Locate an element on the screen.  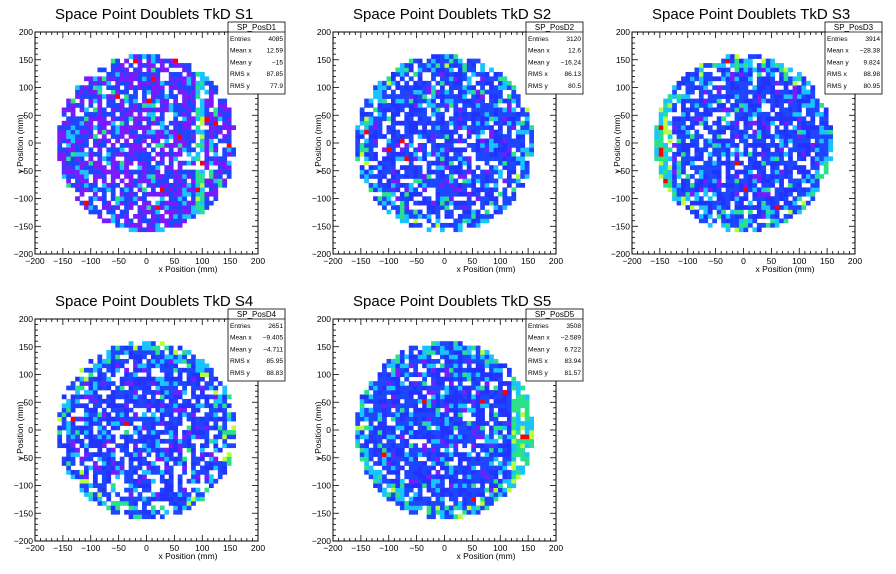
y-tick-label: 100 is located at coordinates (623, 88).